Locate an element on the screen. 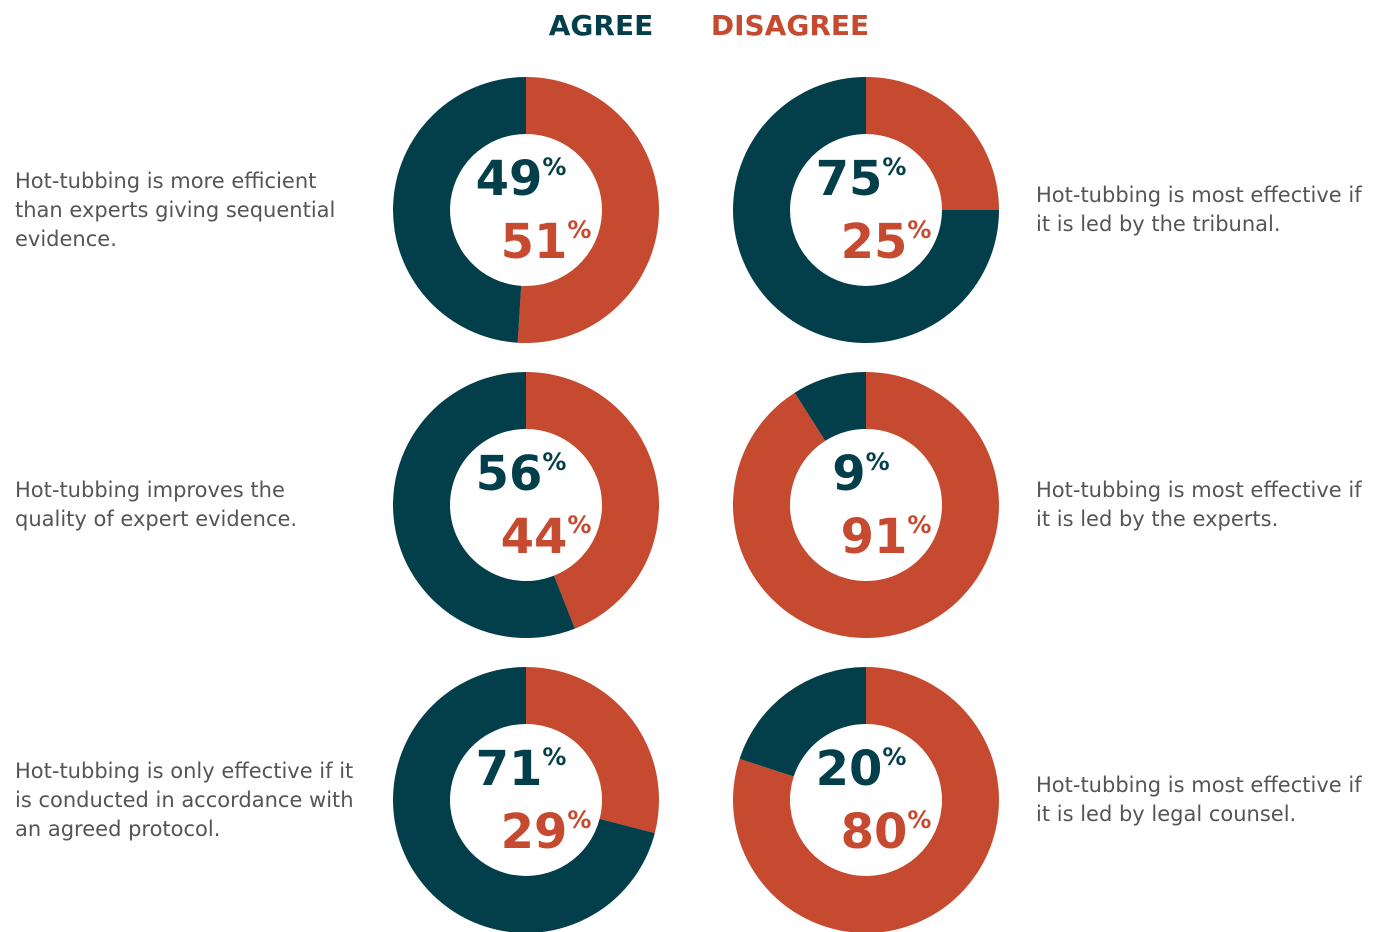 The image size is (1379, 932). legend-agree: AGREE is located at coordinates (601, 25).